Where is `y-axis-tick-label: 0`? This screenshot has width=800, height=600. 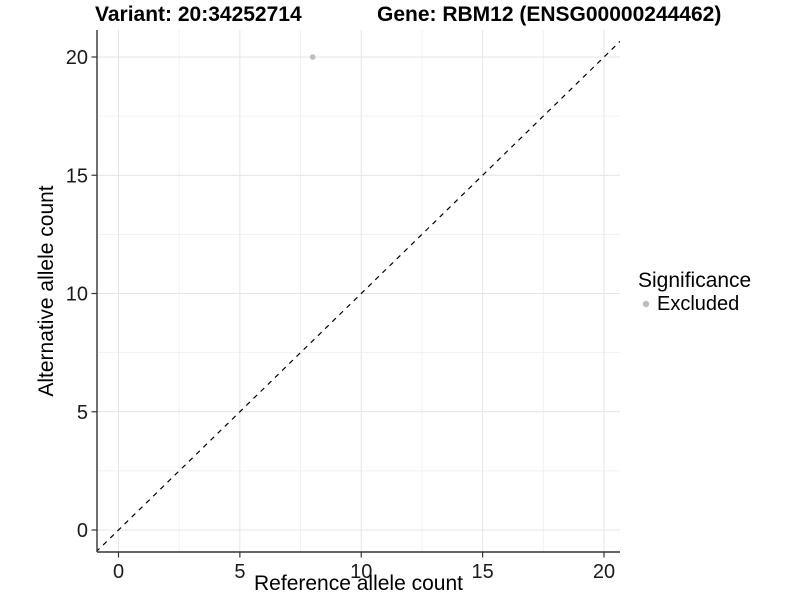 y-axis-tick-label: 0 is located at coordinates (82, 531).